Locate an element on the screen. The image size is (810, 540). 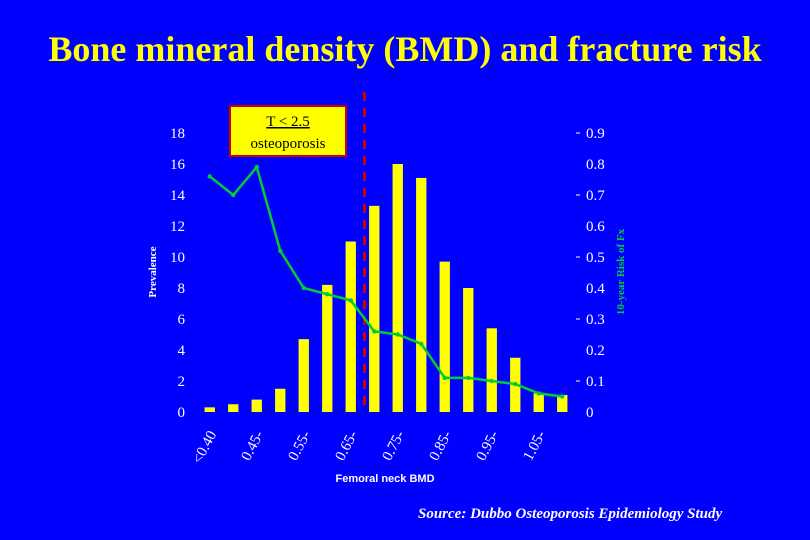
x-tick-label: 0.45- is located at coordinates (252, 445).